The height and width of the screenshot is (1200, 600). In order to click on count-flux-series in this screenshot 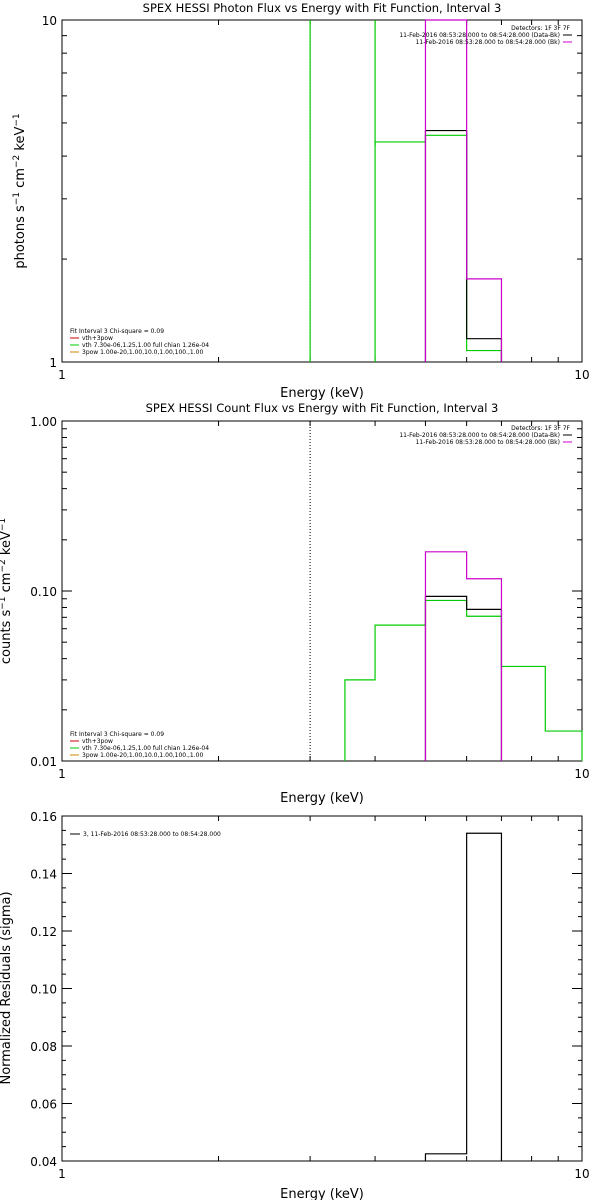, I will do `click(446, 591)`.